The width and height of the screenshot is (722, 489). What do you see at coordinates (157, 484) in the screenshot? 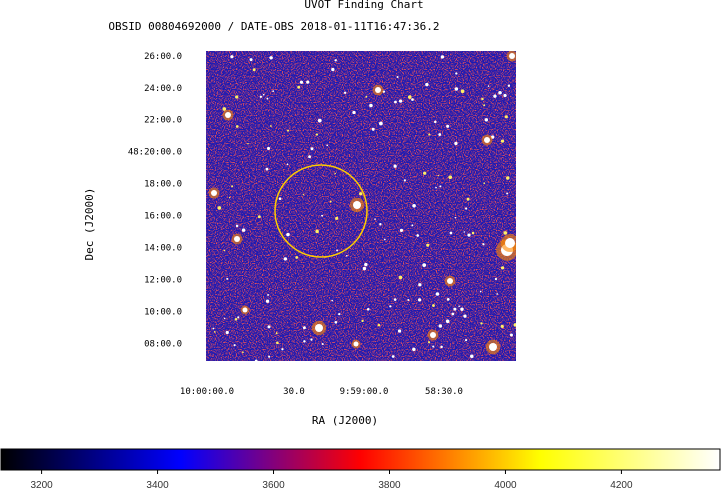
I see `colorbar-tick-label: 3400` at bounding box center [157, 484].